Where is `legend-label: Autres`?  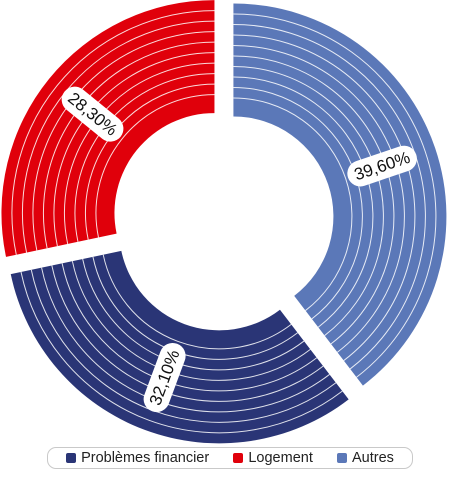 legend-label: Autres is located at coordinates (373, 458).